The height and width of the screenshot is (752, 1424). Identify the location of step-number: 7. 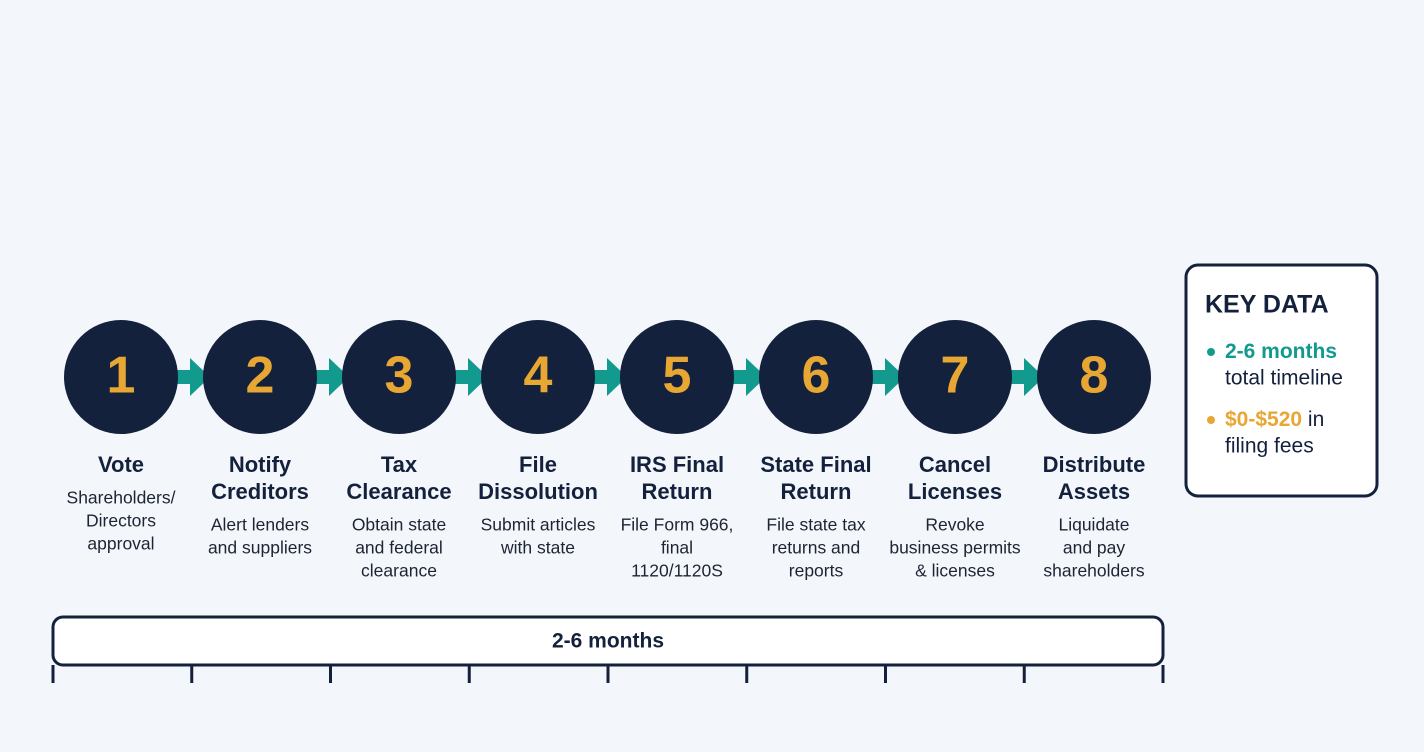
(955, 376).